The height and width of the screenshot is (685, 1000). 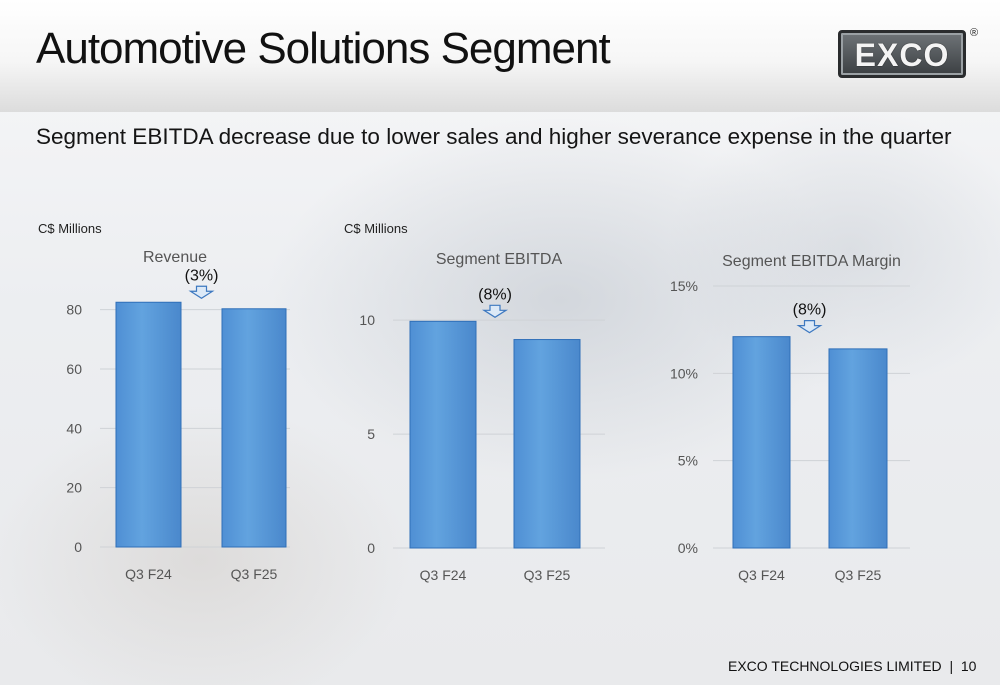 What do you see at coordinates (74, 488) in the screenshot?
I see `y-tick-label: 20` at bounding box center [74, 488].